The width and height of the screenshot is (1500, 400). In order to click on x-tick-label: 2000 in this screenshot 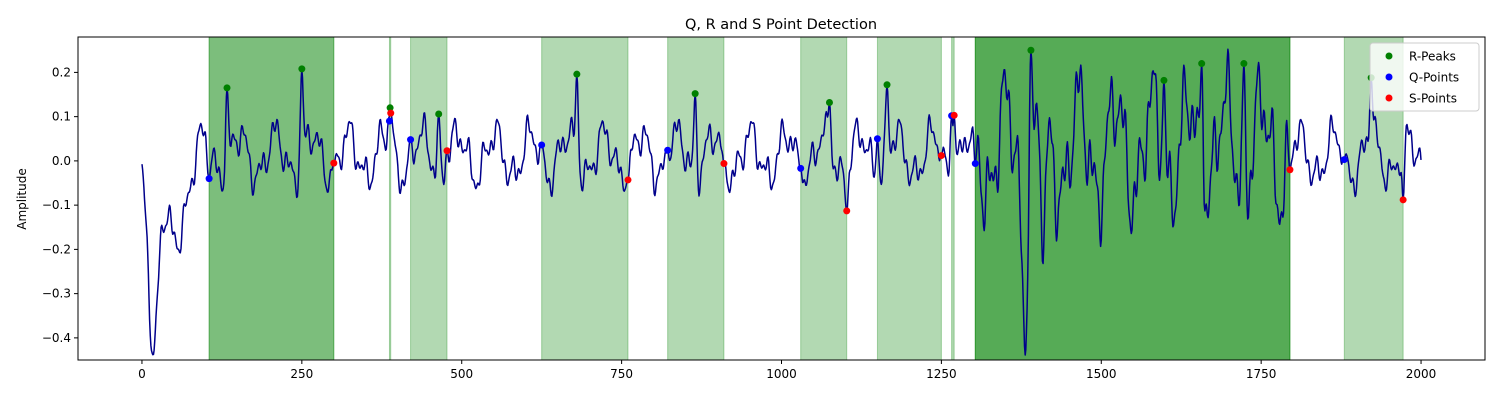, I will do `click(1421, 374)`.